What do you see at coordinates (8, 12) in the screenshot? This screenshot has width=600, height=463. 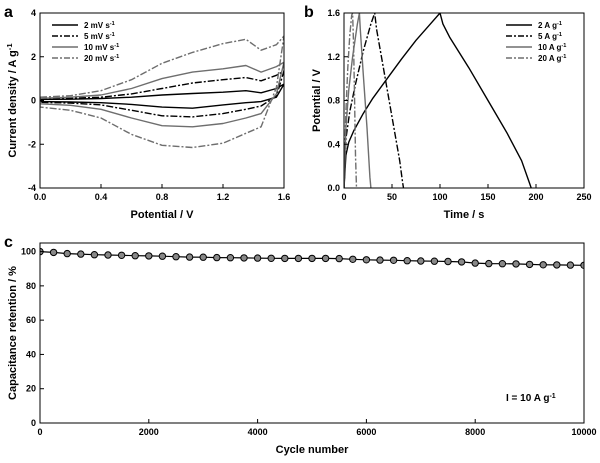 I see `panel-letter-a: a` at bounding box center [8, 12].